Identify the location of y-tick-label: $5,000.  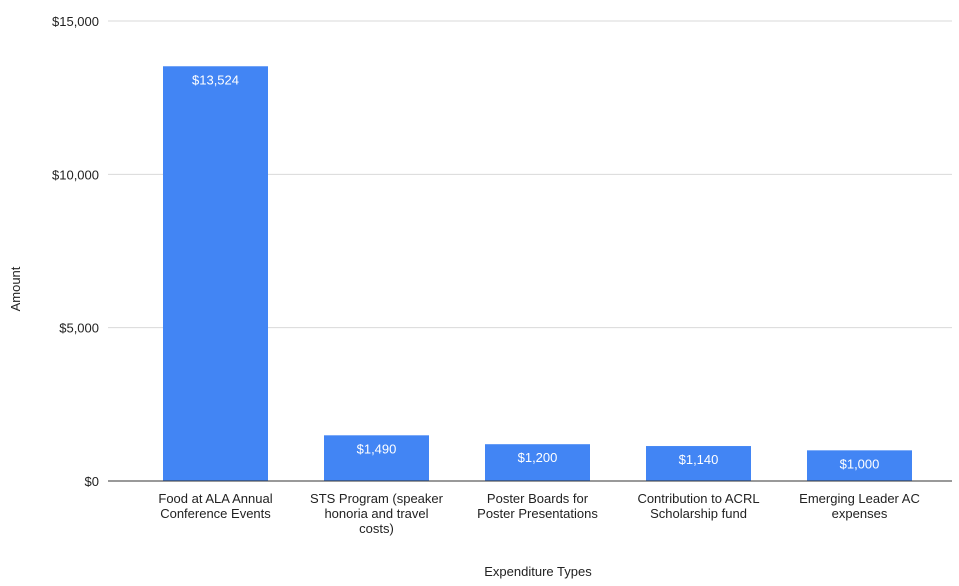
(79, 328).